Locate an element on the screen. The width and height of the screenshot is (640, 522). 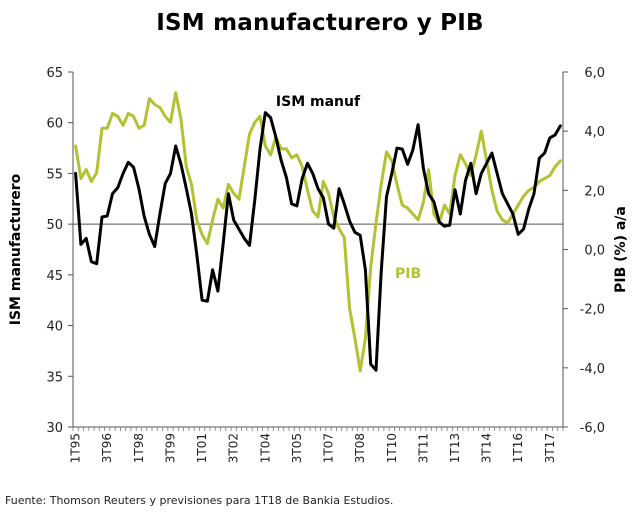
right-tick-label: 0,0 is located at coordinates (594, 251).